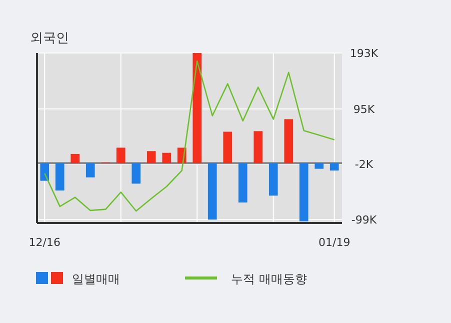 This screenshot has height=323, width=451. What do you see at coordinates (44, 242) in the screenshot?
I see `x-tick-label: 12/16` at bounding box center [44, 242].